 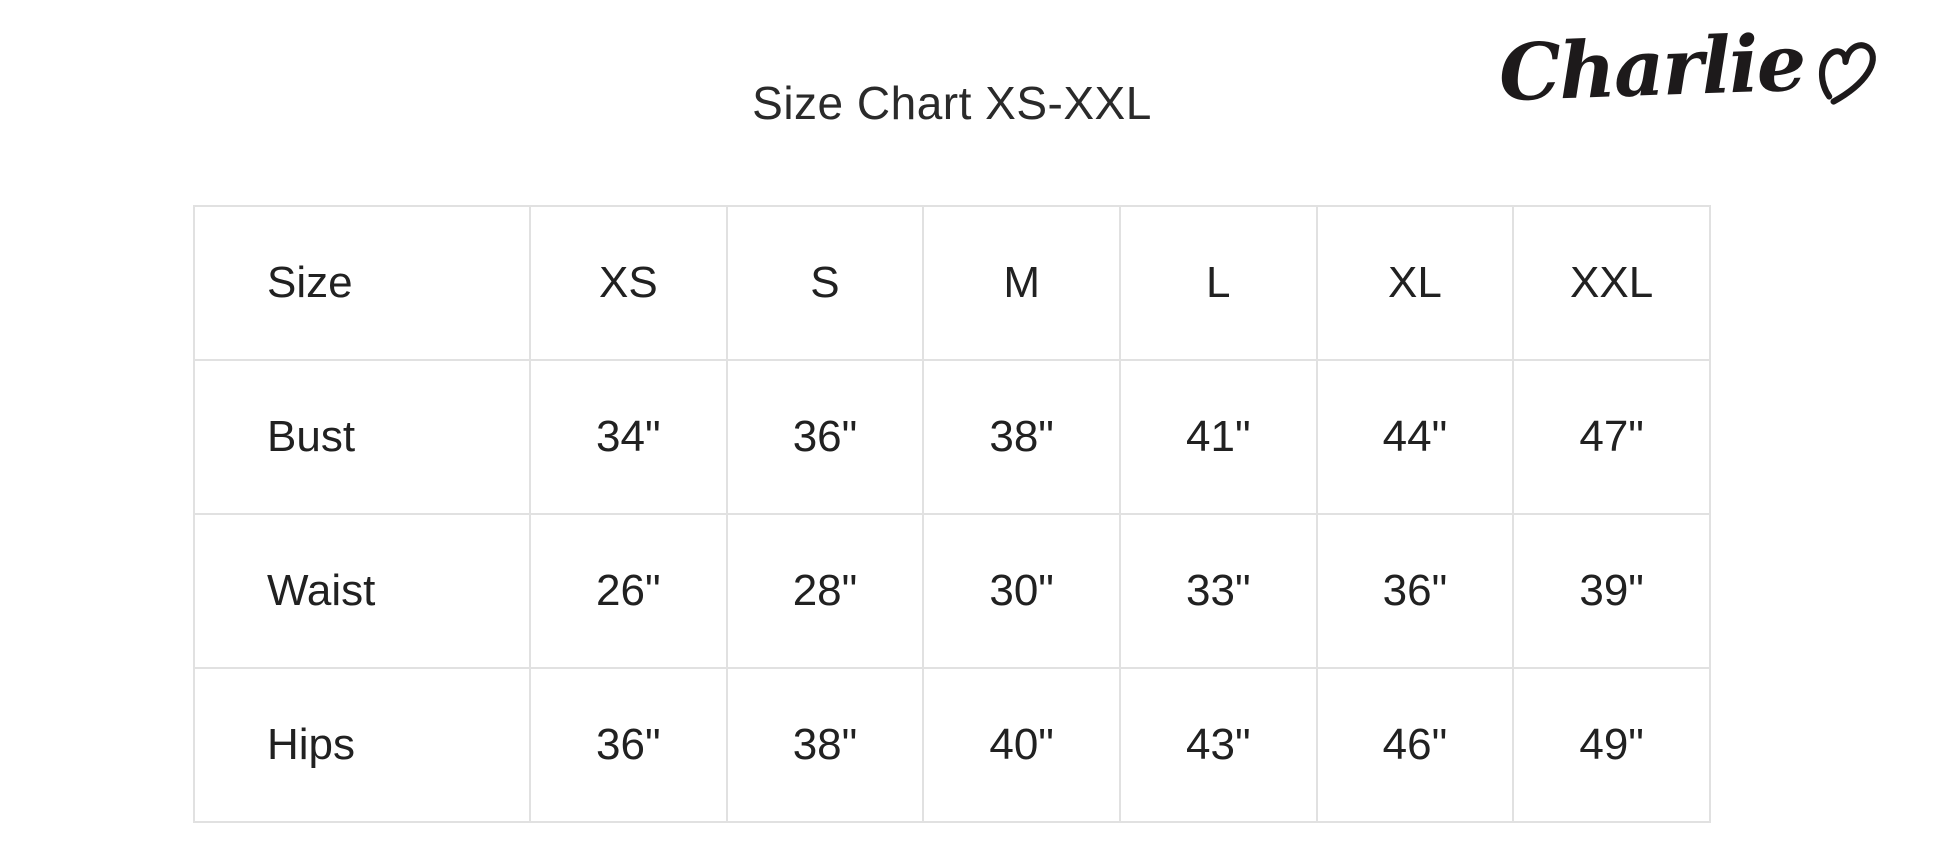 I want to click on row-hips: Hips 36" 38" 40" 43" 46" 49", so click(x=952, y=745).